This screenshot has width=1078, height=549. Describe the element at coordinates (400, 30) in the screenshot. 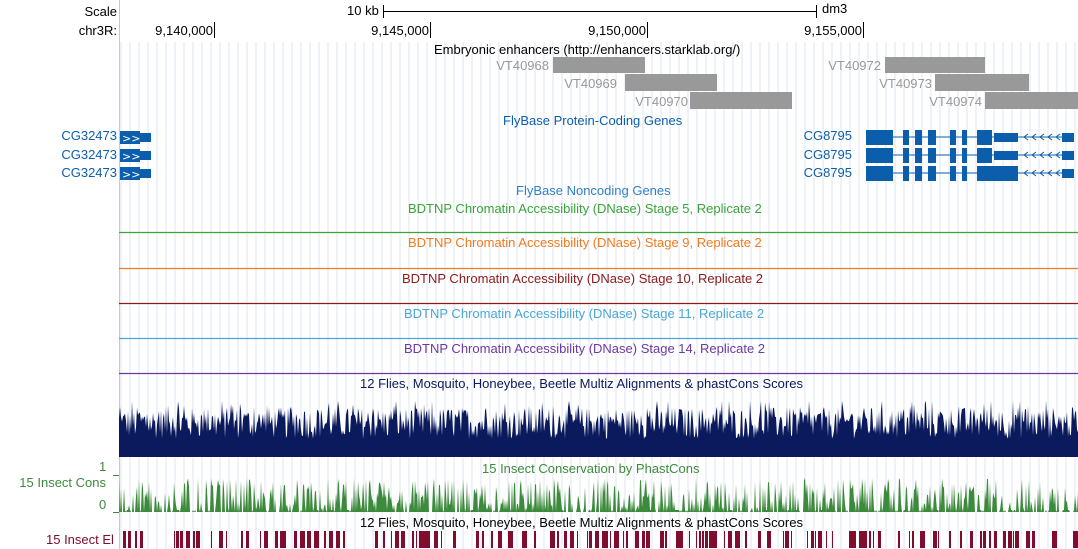

I see `ruler-position: 9,145,000` at that location.